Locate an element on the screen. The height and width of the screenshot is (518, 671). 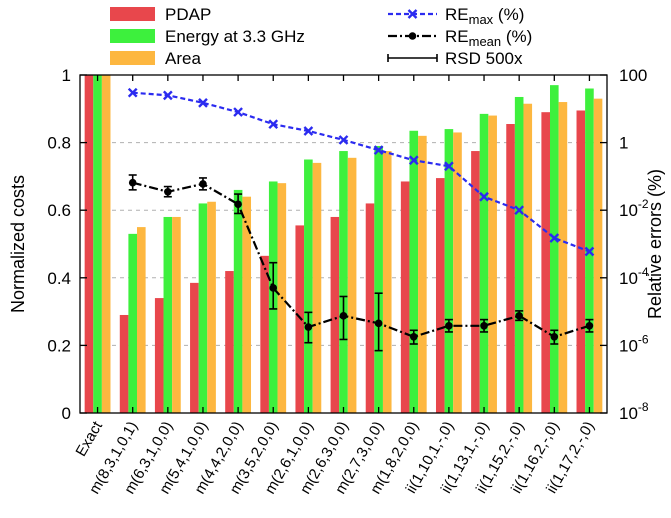
y2-tick-label: 10⁻⁶ is located at coordinates (634, 343).